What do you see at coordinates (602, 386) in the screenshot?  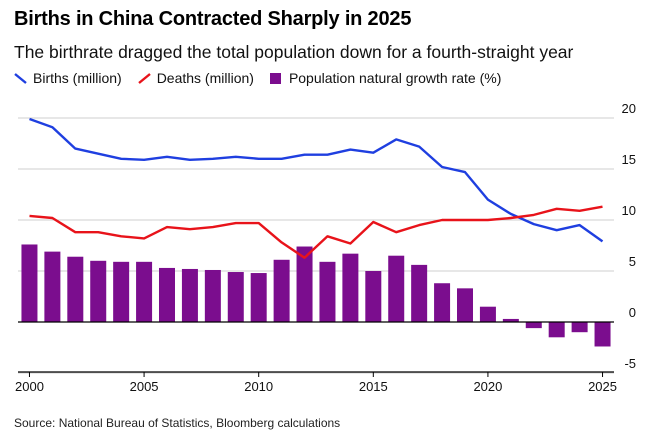 I see `x-tick-label: 2025` at bounding box center [602, 386].